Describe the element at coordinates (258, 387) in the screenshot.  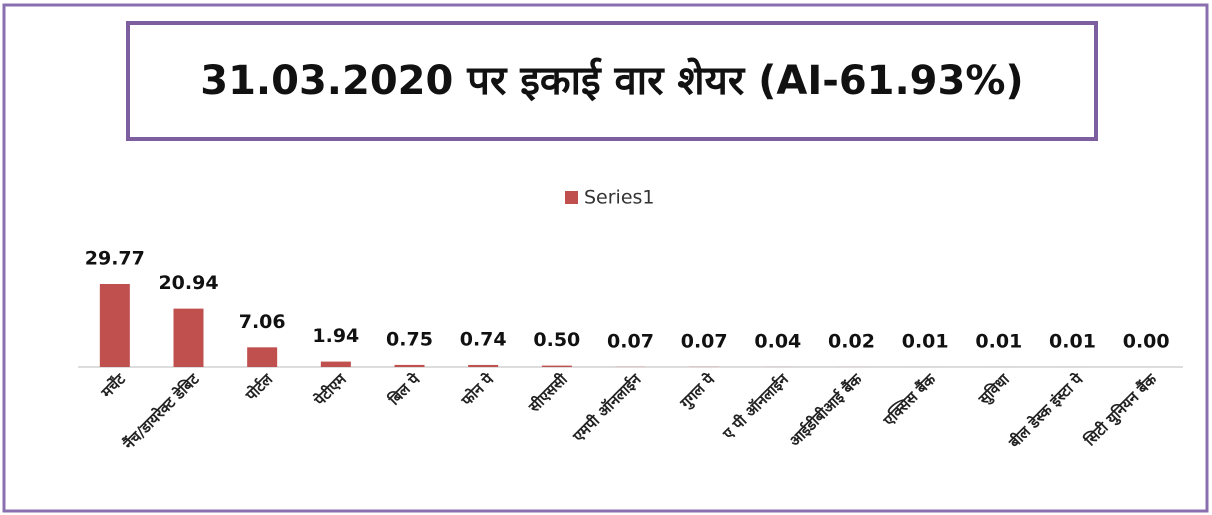
I see `x-tick-label: पोर्टल` at that location.